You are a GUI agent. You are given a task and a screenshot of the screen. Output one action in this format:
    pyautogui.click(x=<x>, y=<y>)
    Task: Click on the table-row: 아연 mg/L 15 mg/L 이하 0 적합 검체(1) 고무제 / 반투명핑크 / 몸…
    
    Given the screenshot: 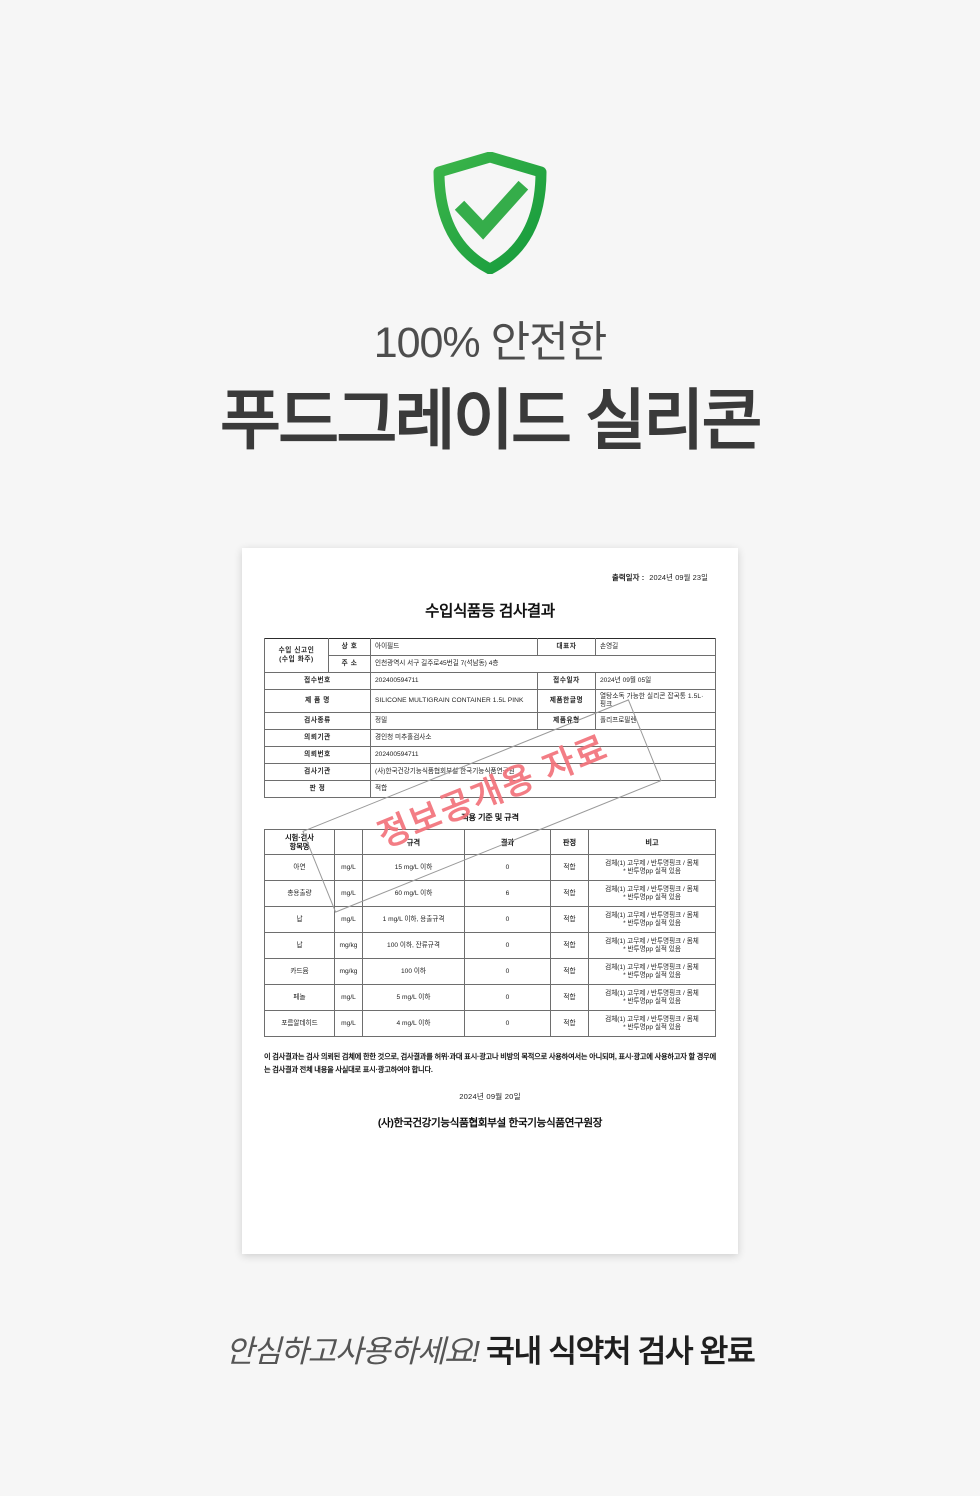 What is the action you would take?
    pyautogui.click(x=490, y=868)
    